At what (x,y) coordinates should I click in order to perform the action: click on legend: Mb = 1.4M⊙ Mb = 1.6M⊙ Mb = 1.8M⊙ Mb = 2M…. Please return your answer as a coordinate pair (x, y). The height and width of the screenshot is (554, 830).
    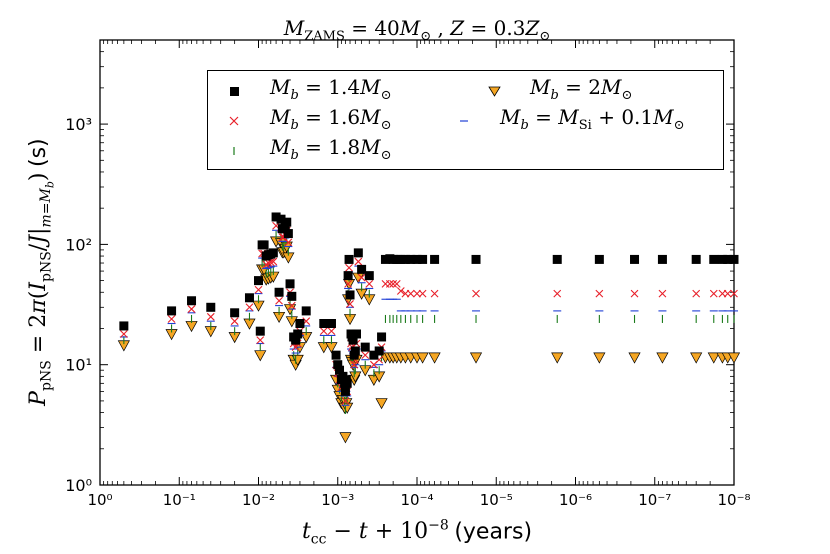
    Looking at the image, I should click on (465, 120).